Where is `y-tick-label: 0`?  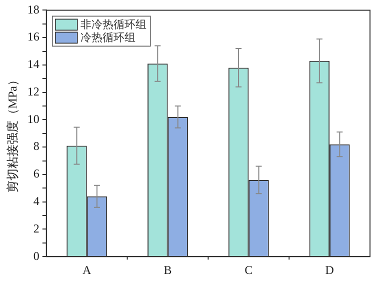 y-tick-label: 0 is located at coordinates (36, 255).